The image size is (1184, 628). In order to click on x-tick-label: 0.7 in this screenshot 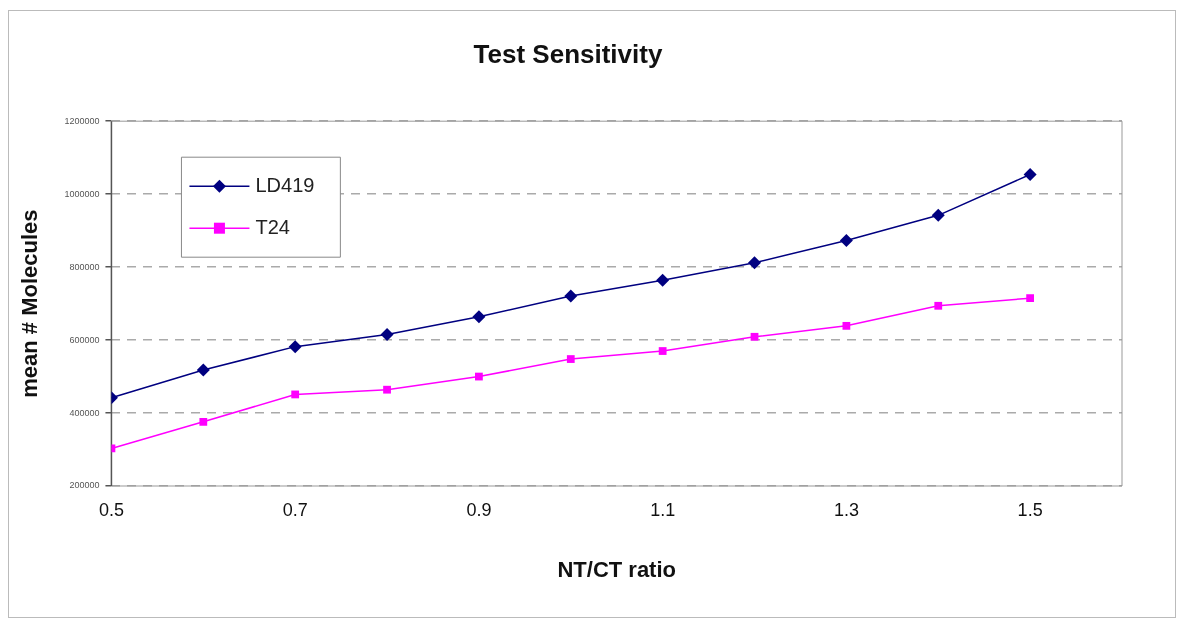, I will do `click(295, 509)`.